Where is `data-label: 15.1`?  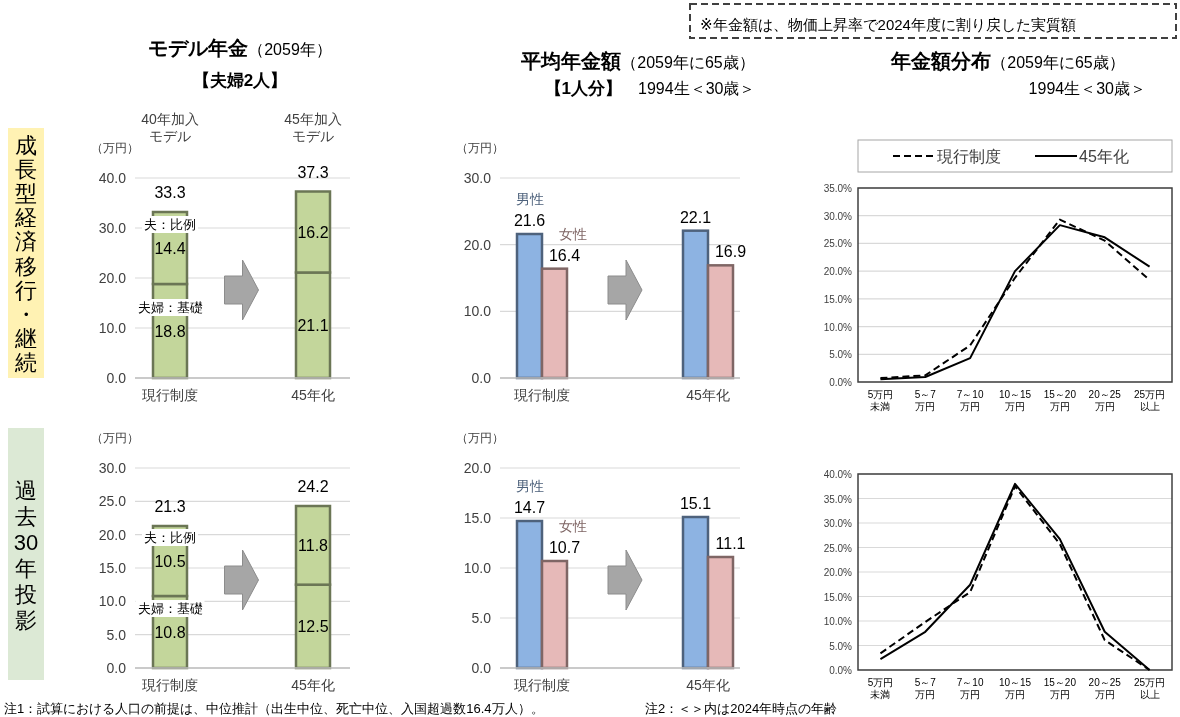
data-label: 15.1 is located at coordinates (695, 503).